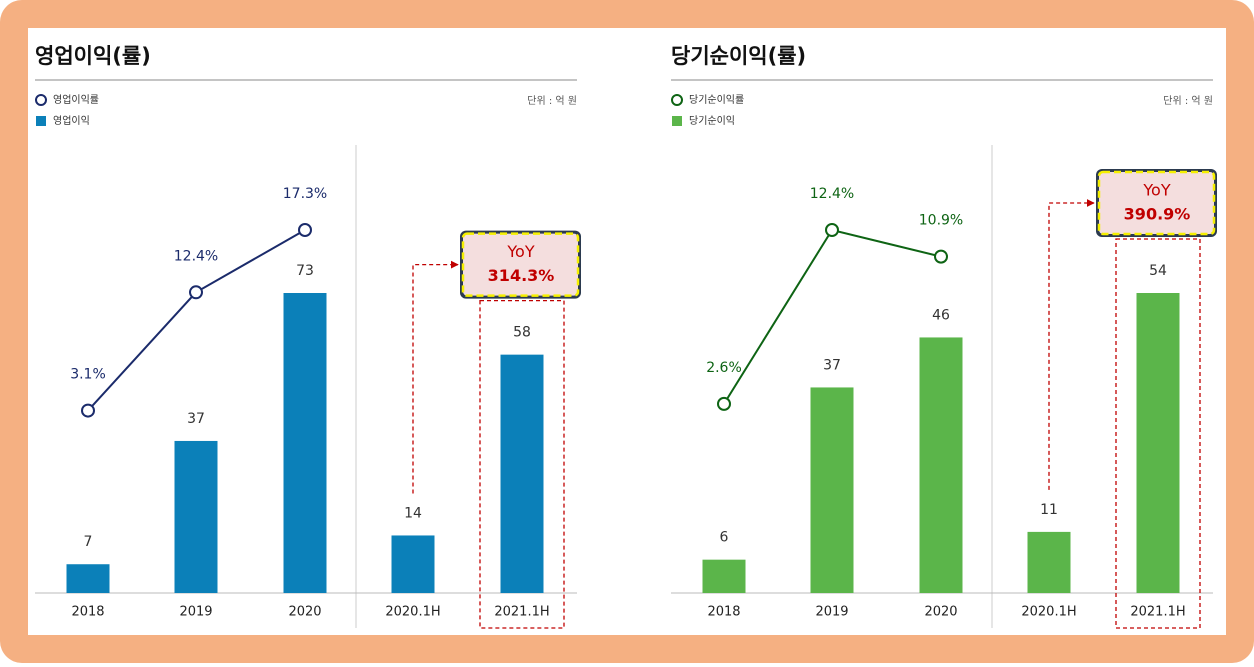 The image size is (1254, 667). Describe the element at coordinates (1157, 214) in the screenshot. I see `yoy-value: 390.9%` at that location.